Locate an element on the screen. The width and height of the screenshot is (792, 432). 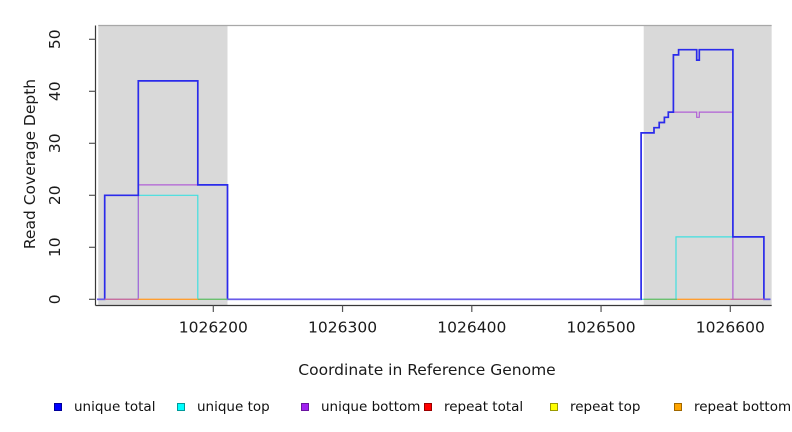
x-tick-label: 1026400 is located at coordinates (471, 328).